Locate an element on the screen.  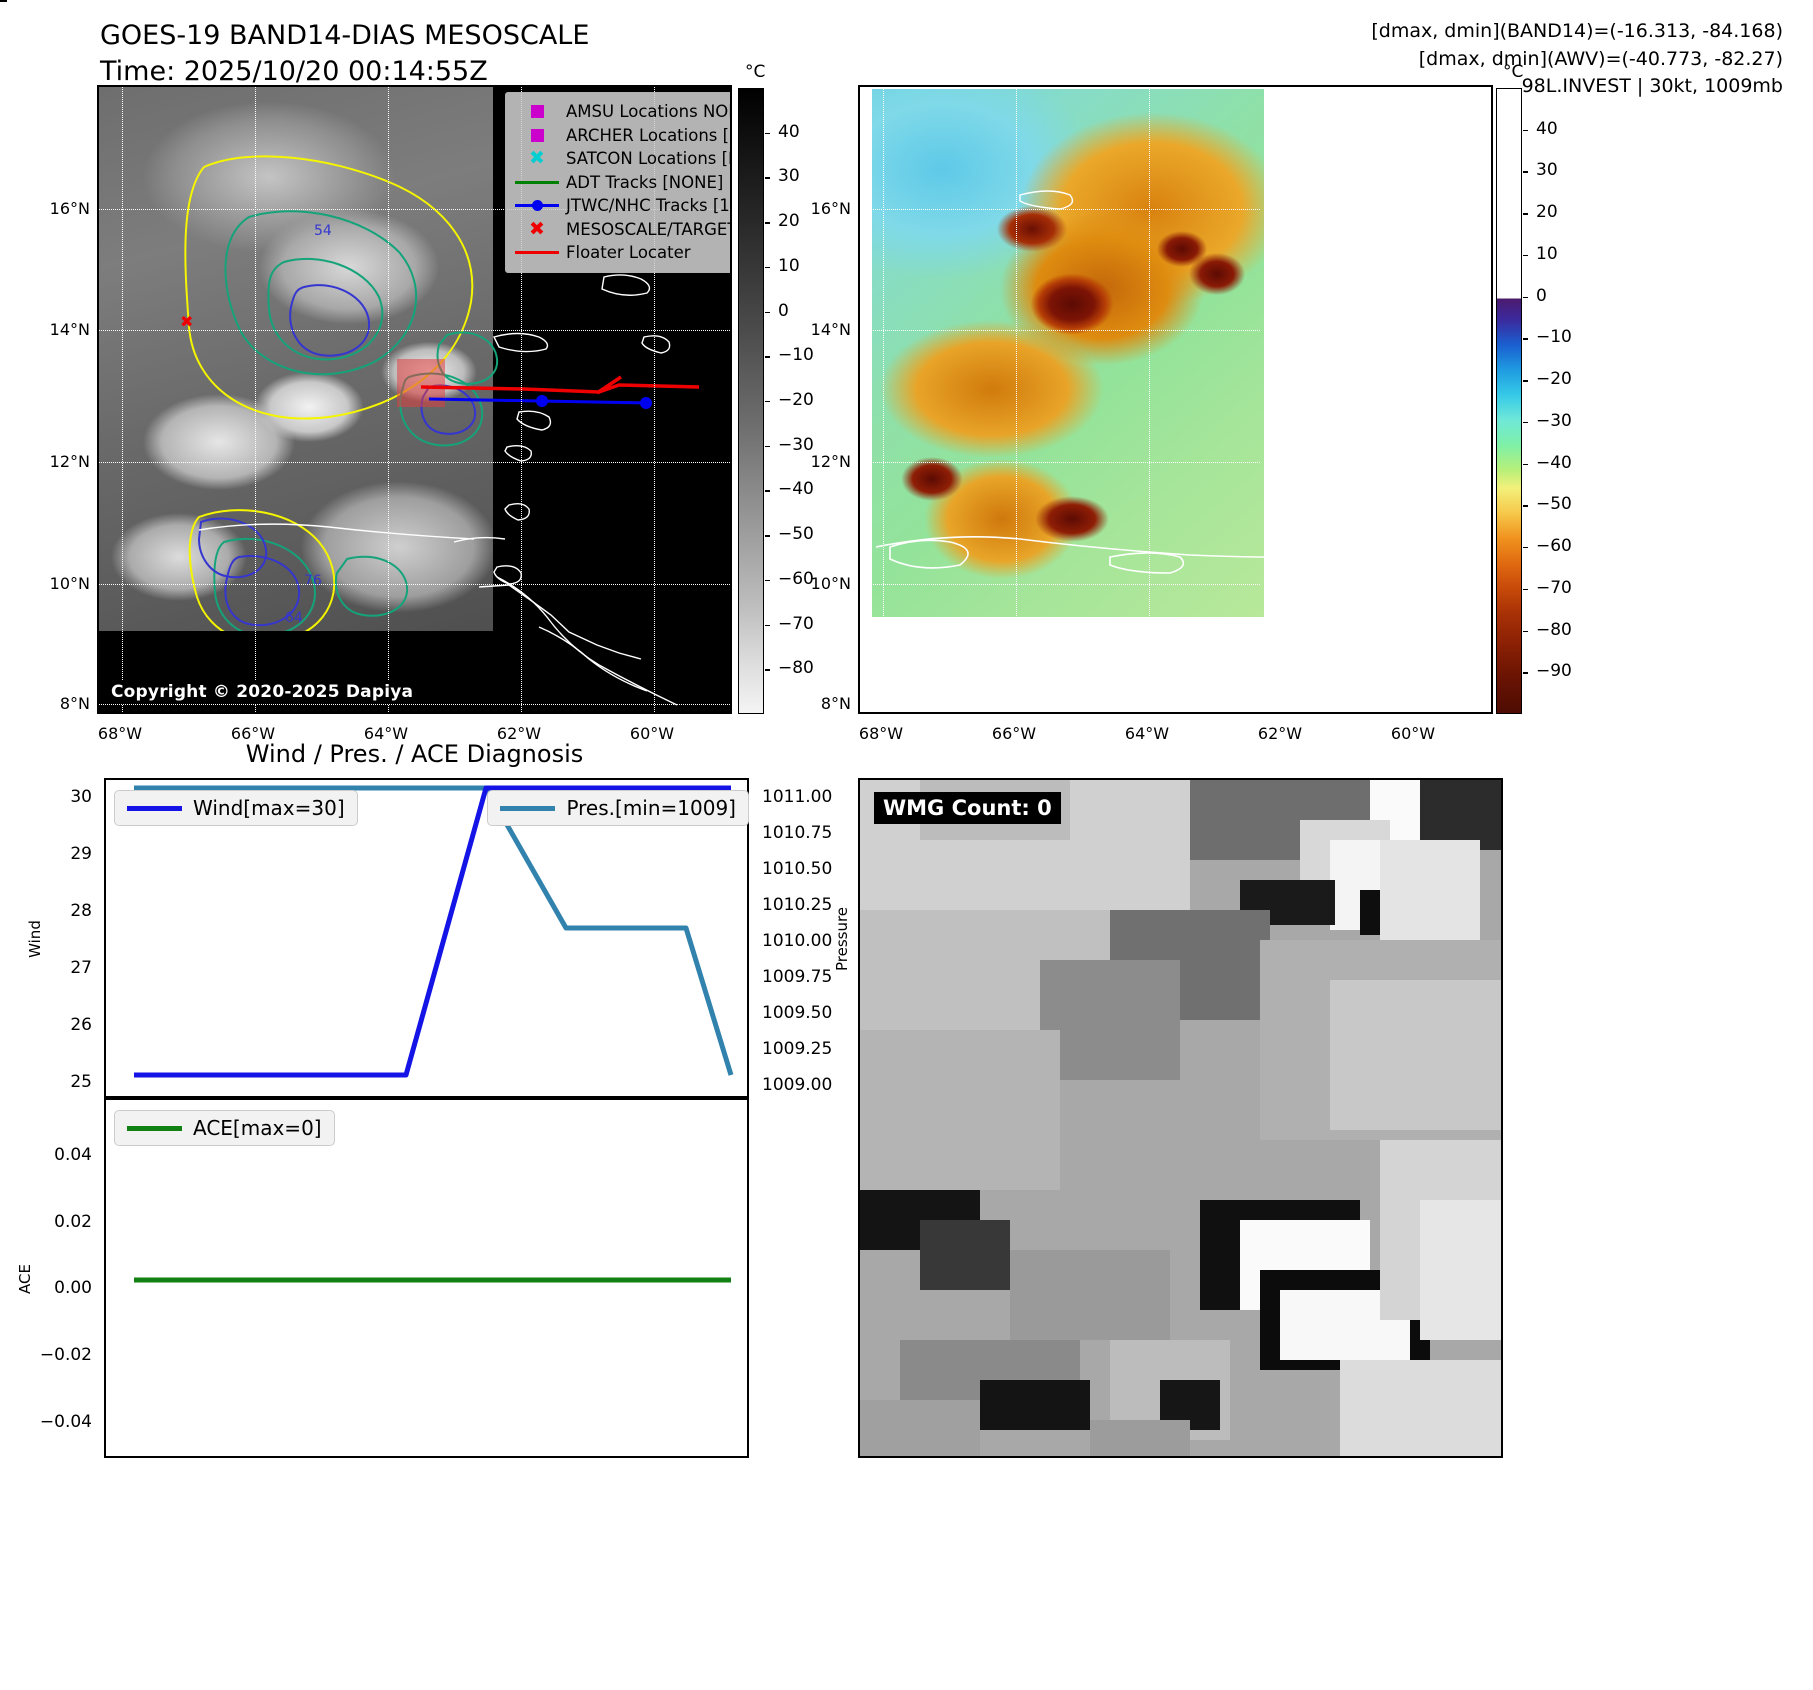
wind-legend-label: Wind[max=30] is located at coordinates (269, 808).